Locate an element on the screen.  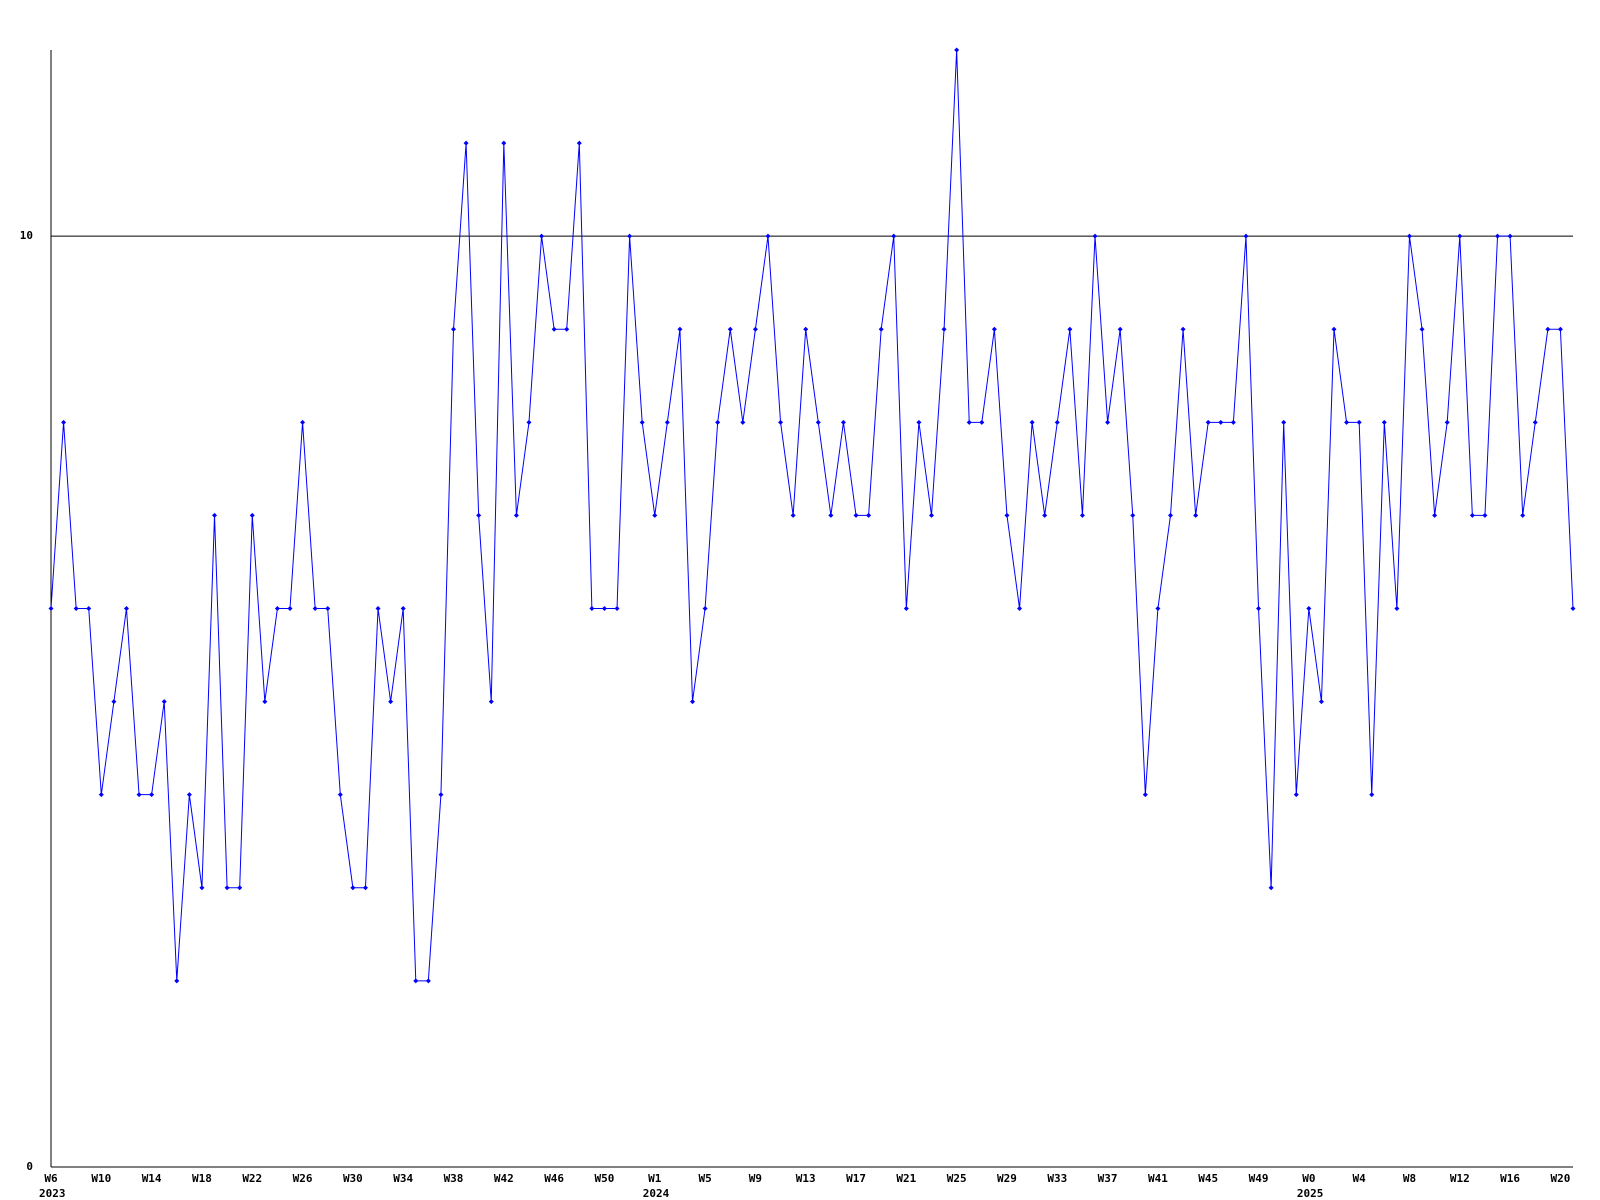
x-tick-label: W42 is located at coordinates (504, 1178).